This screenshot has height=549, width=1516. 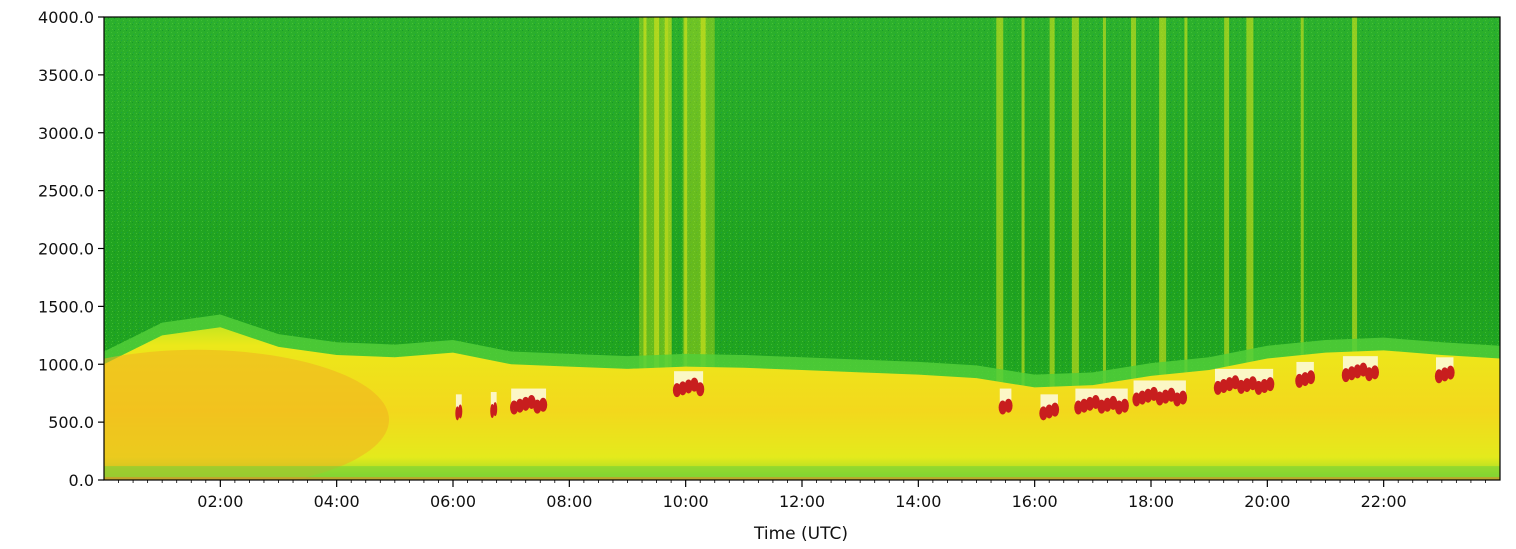 What do you see at coordinates (220, 501) in the screenshot?
I see `x-tick-label: 02:00` at bounding box center [220, 501].